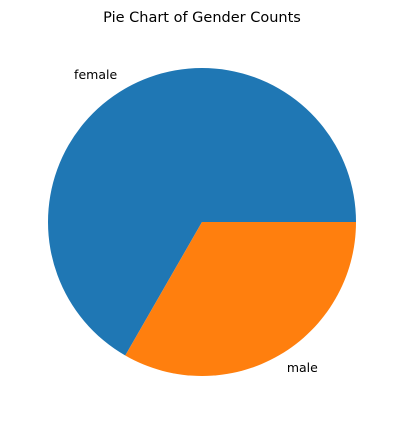 The width and height of the screenshot is (404, 425). I want to click on pie-slice-label-female: female, so click(95, 74).